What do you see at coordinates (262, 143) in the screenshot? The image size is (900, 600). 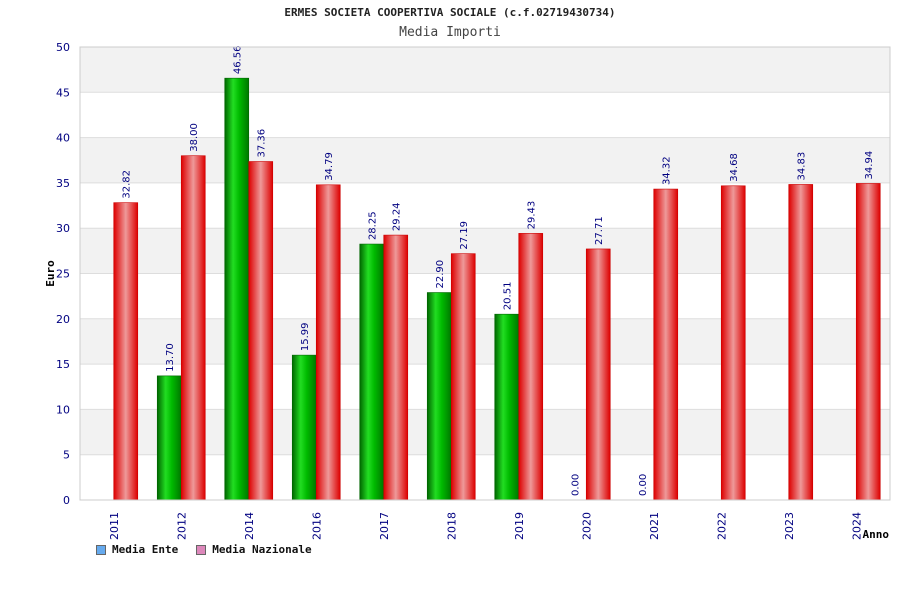 I see `data-label: 37.36` at bounding box center [262, 143].